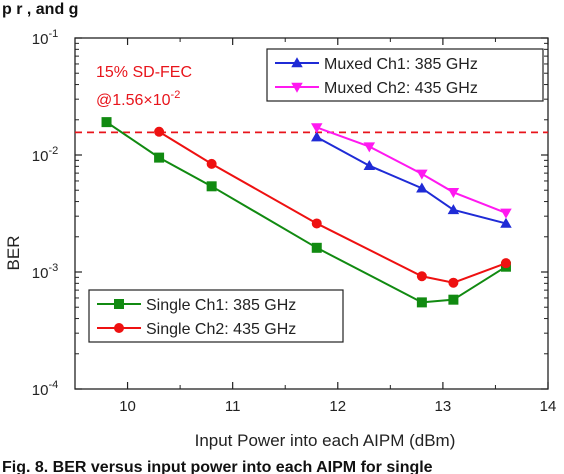 Image resolution: width=564 pixels, height=474 pixels. I want to click on x-tick-label: 13, so click(443, 406).